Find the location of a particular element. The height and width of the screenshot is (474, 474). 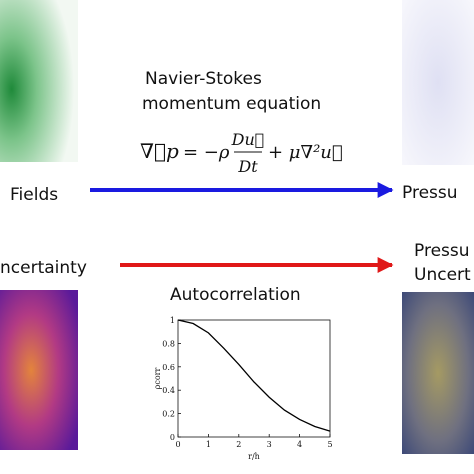

label: ncertainty is located at coordinates (43, 268).